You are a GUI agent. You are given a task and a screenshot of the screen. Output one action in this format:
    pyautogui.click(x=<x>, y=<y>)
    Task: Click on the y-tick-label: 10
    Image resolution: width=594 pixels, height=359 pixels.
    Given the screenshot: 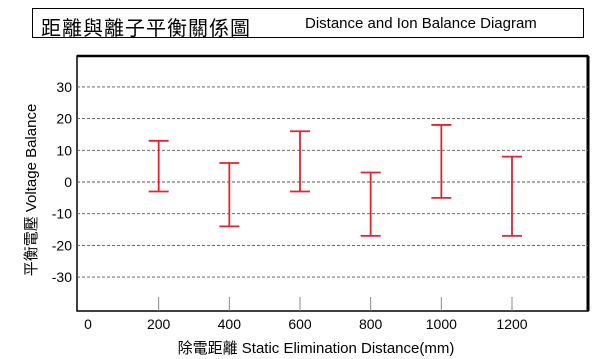 What is the action you would take?
    pyautogui.click(x=64, y=150)
    